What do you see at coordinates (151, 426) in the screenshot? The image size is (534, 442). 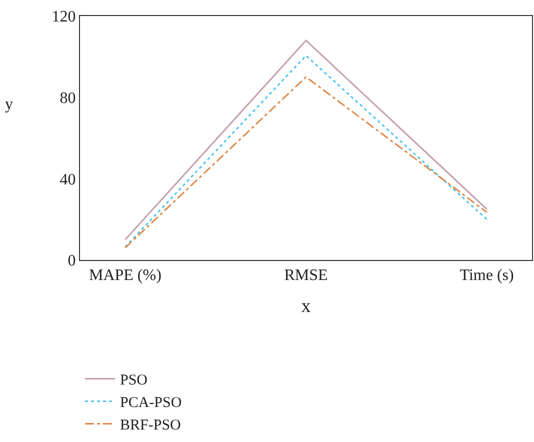 I see `legend-label: BRF-PSO` at bounding box center [151, 426].